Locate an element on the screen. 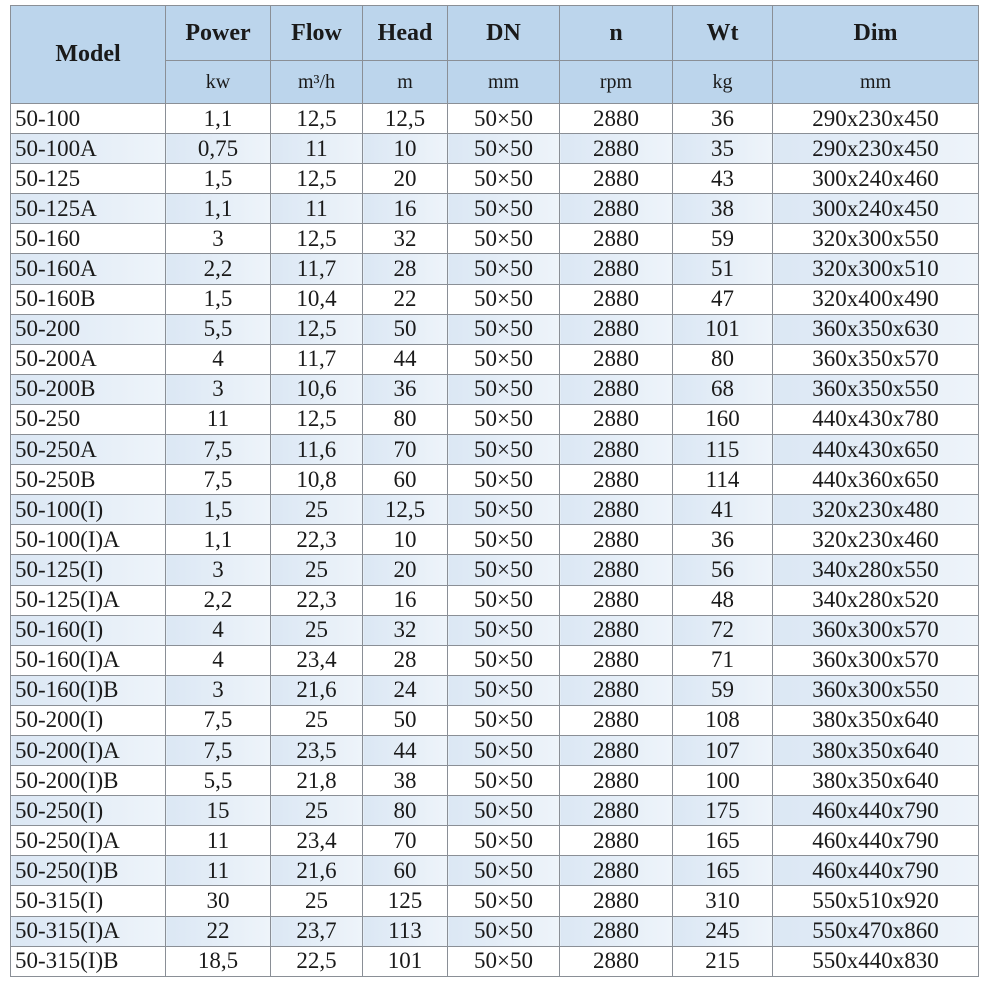 Image resolution: width=988 pixels, height=1000 pixels. table-row: 50-160 3 12,5 32 50×50 2880 59 320x300x550 is located at coordinates (494, 239).